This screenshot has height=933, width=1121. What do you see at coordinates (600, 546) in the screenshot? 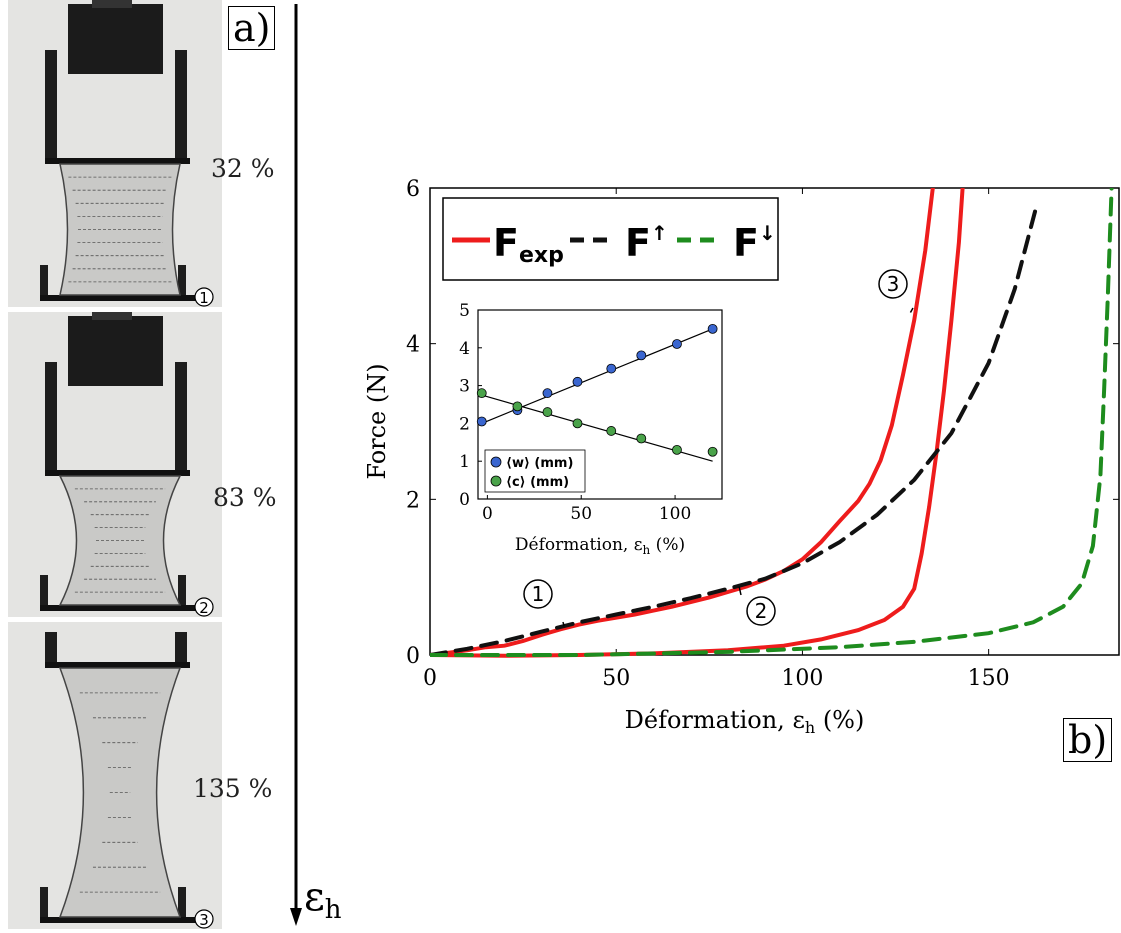
I see `inset-x-axis-label: Déformation, εh (%)` at bounding box center [600, 546].